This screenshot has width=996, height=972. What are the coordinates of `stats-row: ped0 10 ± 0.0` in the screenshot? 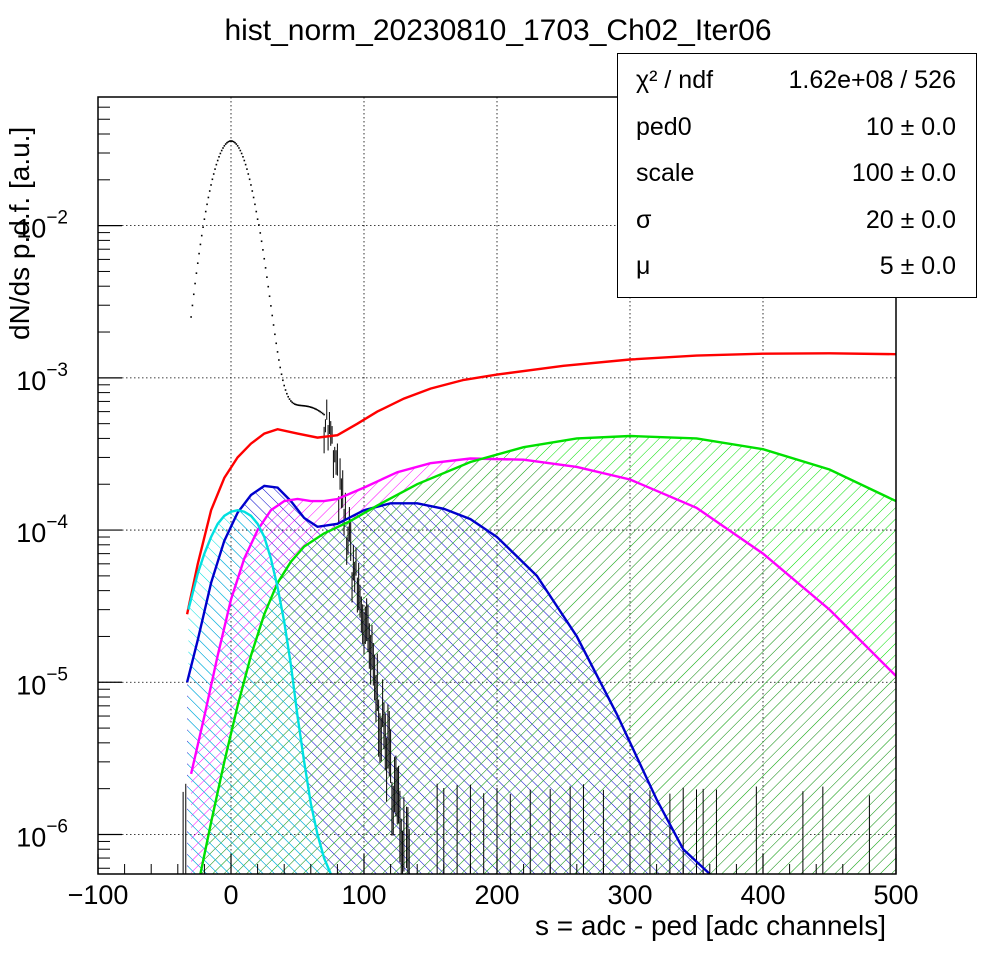 It's located at (797, 128).